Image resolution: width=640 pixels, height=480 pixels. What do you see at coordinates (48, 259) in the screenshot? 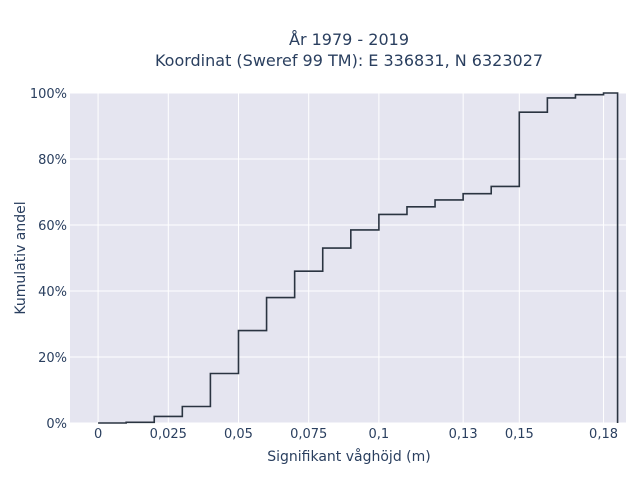
I see `y-tick-labels: 0% 20% 40% 60% 80% 100%` at bounding box center [48, 259].